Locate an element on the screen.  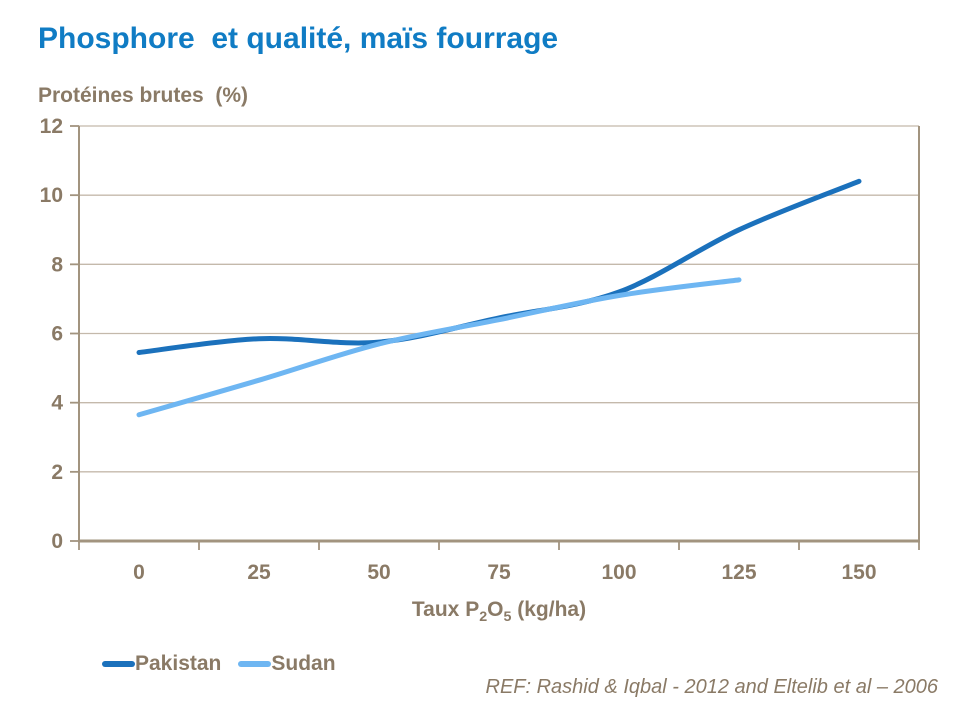
x-tick-label: 50 is located at coordinates (378, 572).